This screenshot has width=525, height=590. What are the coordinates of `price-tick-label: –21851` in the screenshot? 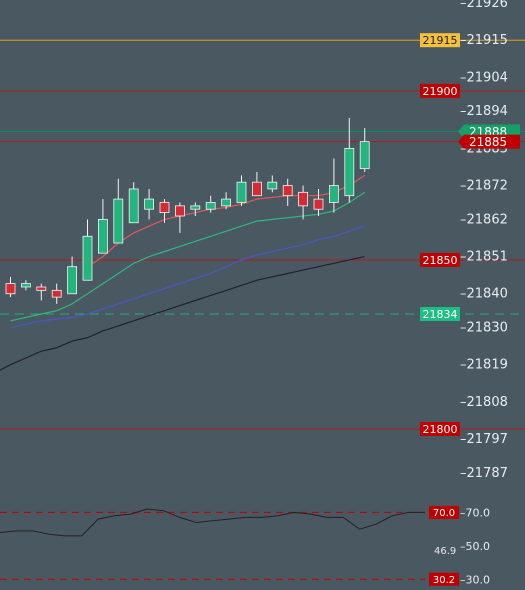 It's located at (484, 257).